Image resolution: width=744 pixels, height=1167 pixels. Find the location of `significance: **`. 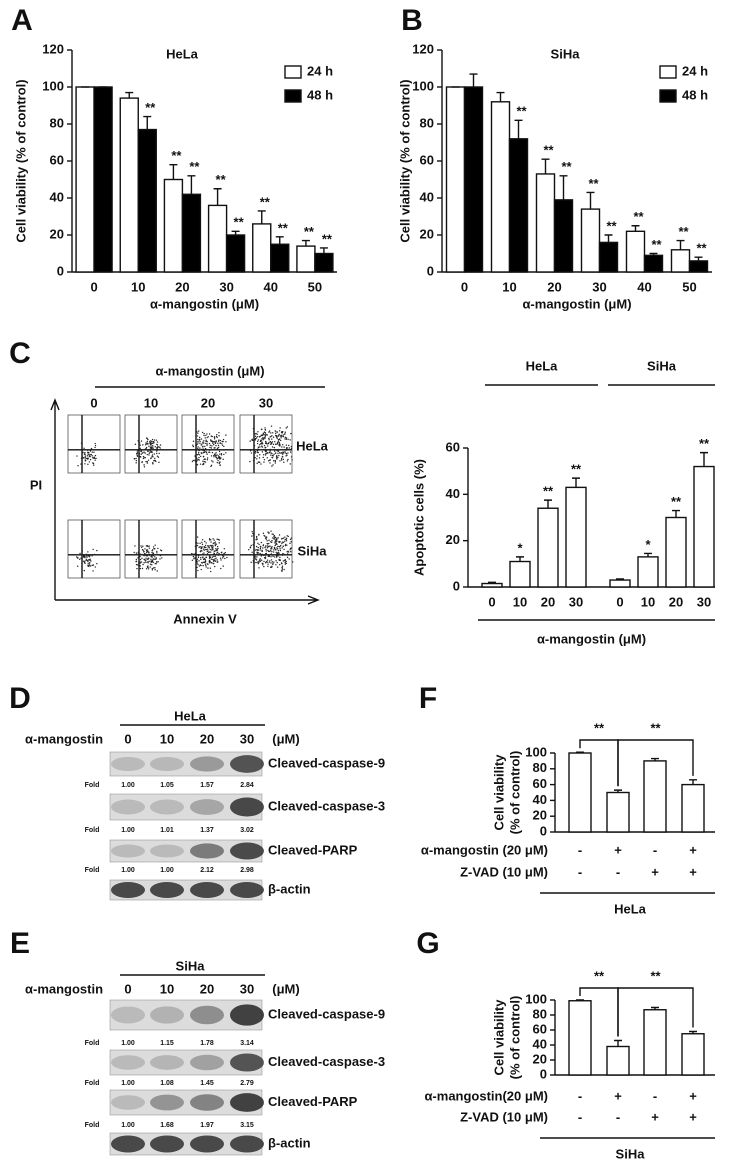

significance: ** is located at coordinates (150, 107).